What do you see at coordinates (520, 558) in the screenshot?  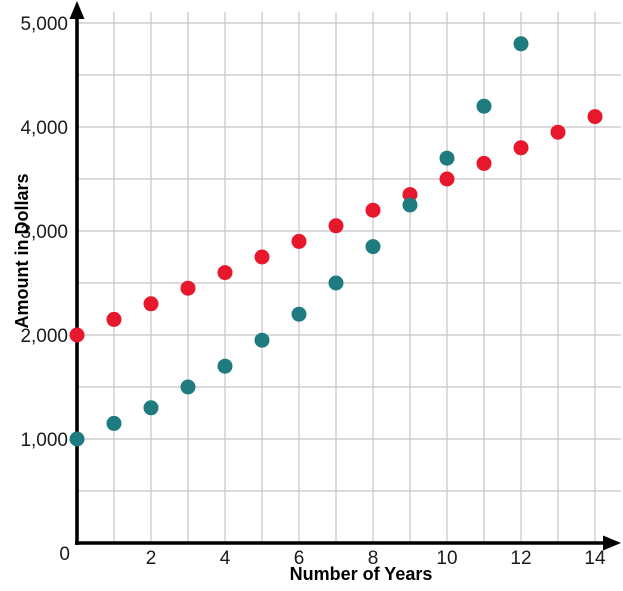 I see `x-tick-label: 12` at bounding box center [520, 558].